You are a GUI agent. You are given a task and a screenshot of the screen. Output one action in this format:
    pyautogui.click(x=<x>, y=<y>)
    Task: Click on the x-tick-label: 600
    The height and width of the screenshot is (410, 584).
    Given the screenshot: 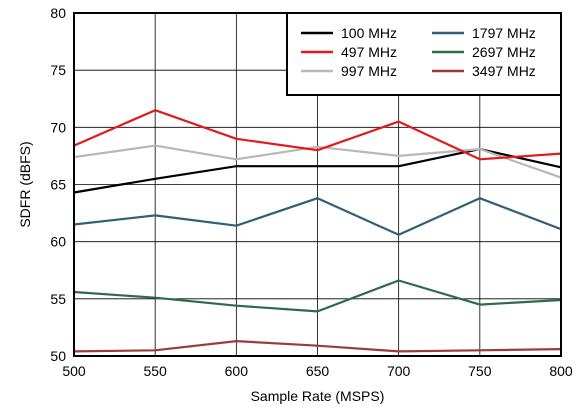 What is the action you would take?
    pyautogui.click(x=237, y=371)
    